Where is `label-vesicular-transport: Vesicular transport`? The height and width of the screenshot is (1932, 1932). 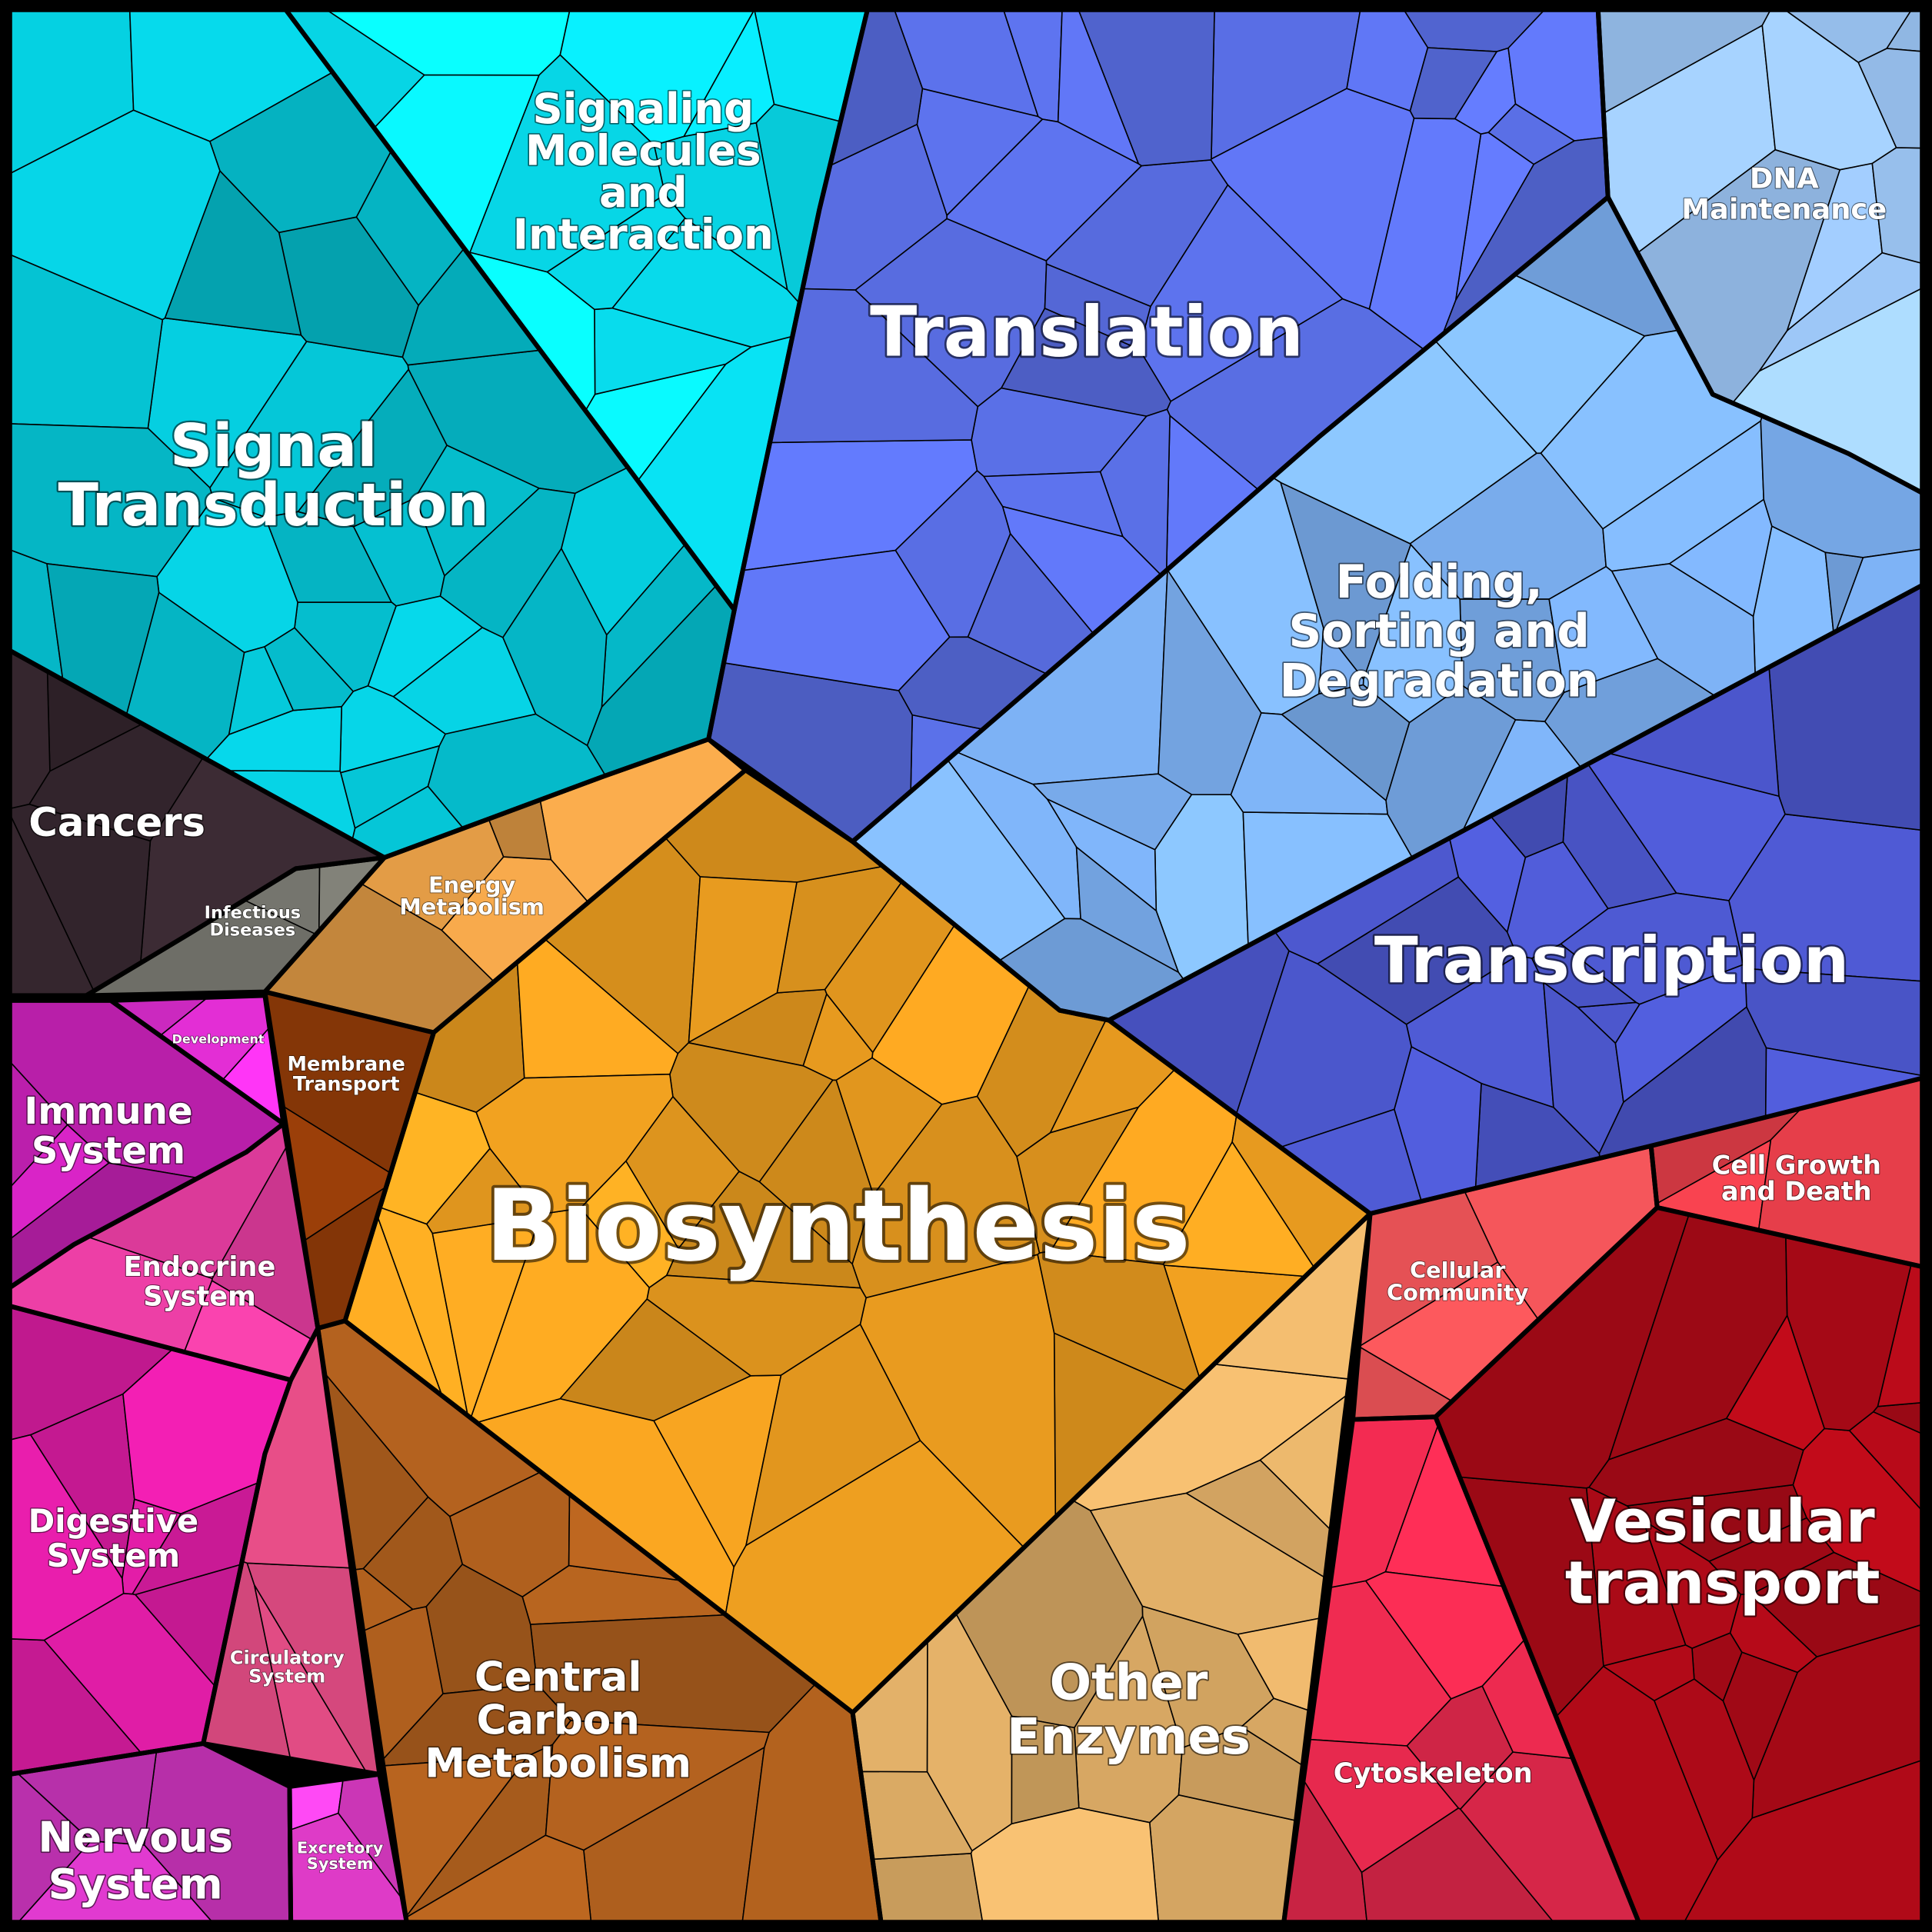 label-vesicular-transport: Vesicular transport is located at coordinates (1722, 1552).